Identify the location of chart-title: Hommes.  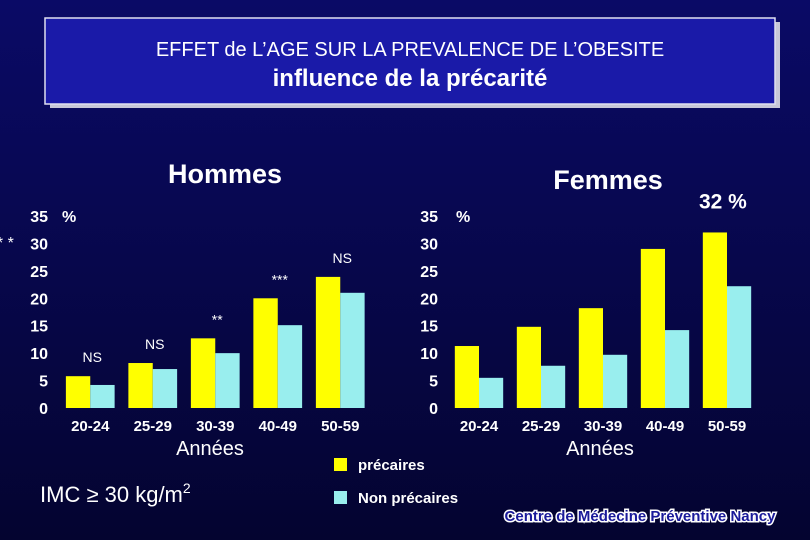
(225, 174).